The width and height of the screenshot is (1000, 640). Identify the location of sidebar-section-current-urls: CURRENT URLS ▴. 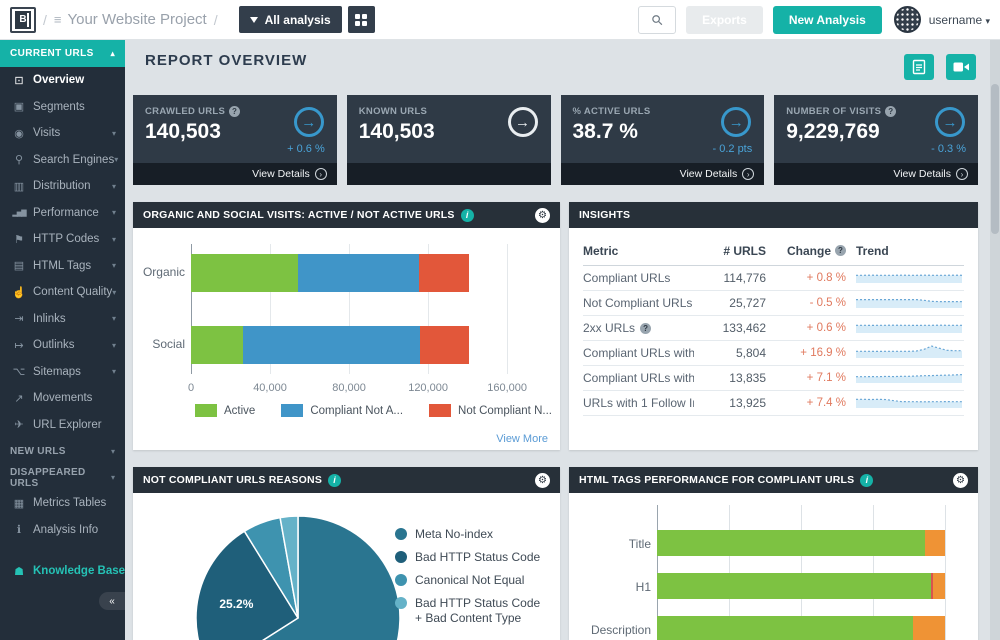
(62, 53).